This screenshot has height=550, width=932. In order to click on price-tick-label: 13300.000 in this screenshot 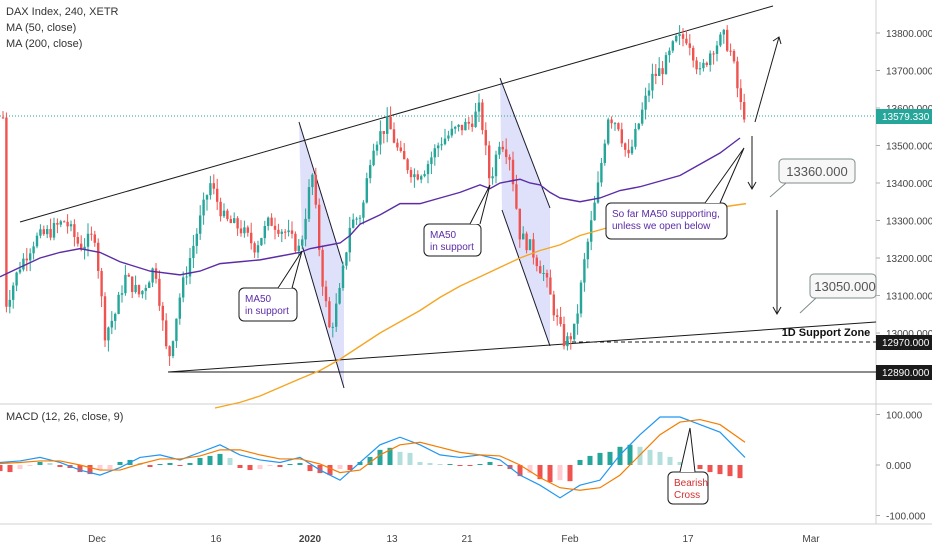, I will do `click(909, 222)`.